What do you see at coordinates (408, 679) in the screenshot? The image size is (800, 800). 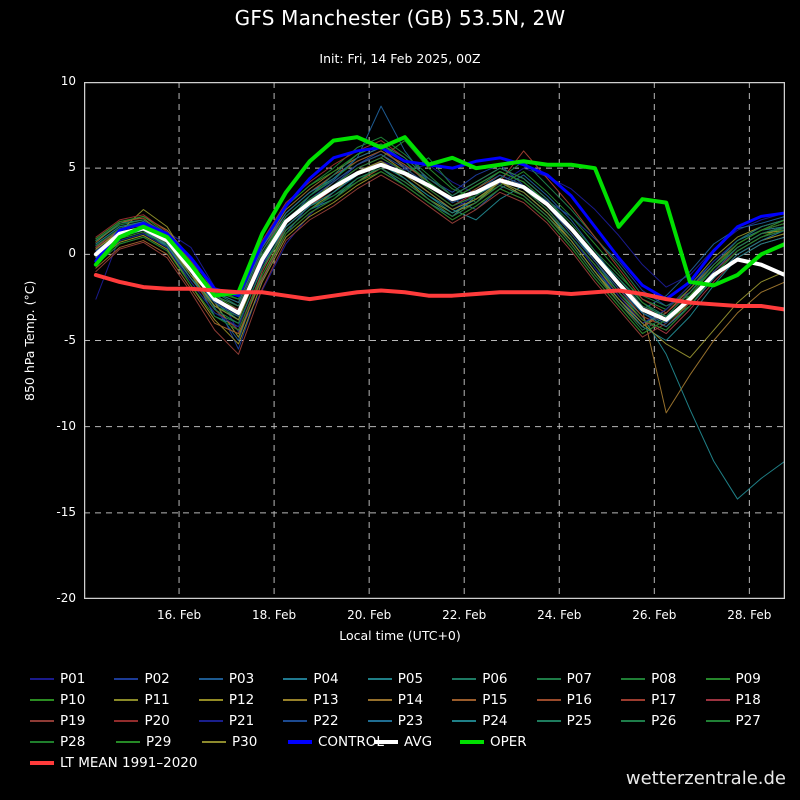 I see `legend-item: P05` at bounding box center [408, 679].